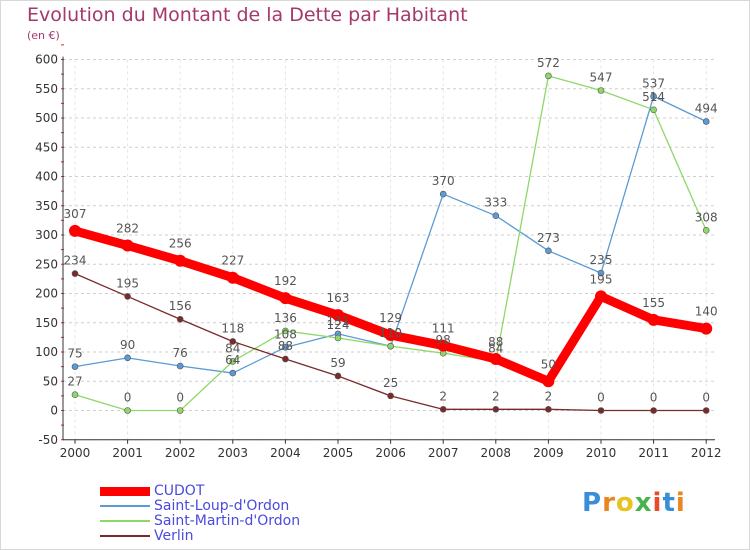  I want to click on logo-letter: P, so click(592, 503).